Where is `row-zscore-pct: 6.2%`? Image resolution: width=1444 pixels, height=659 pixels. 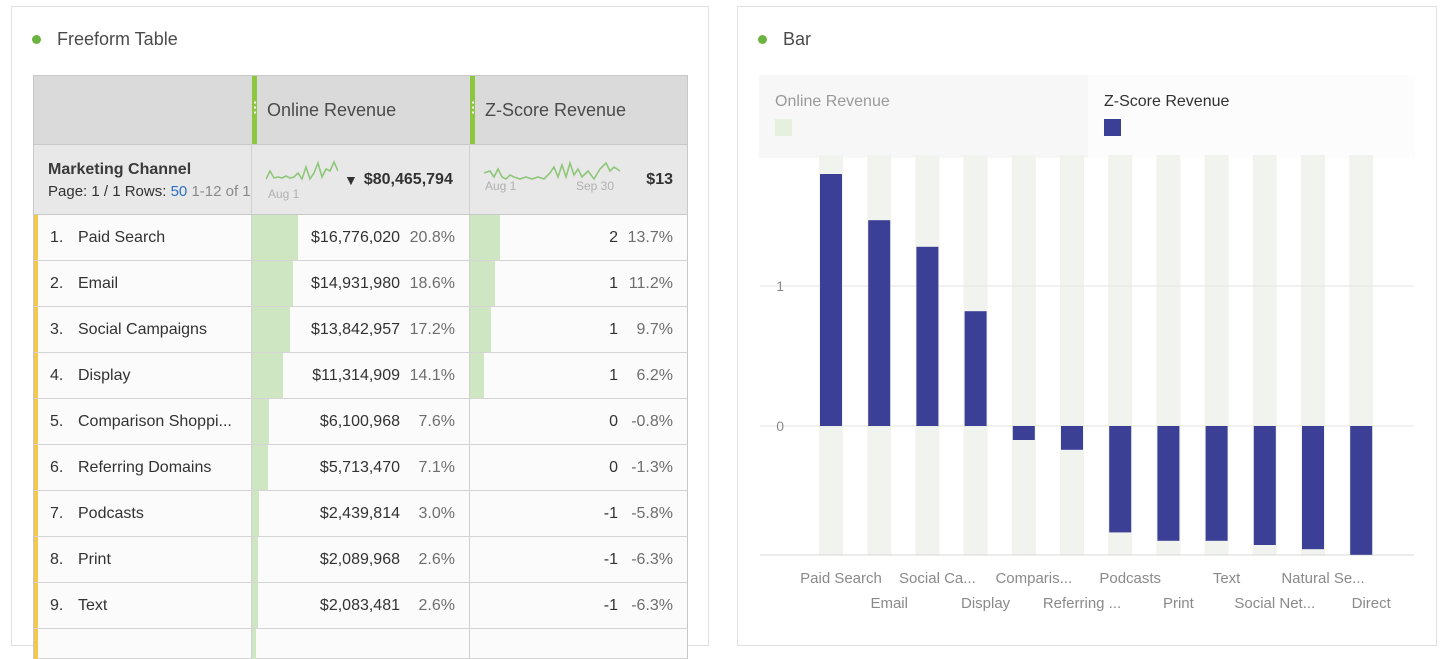 row-zscore-pct: 6.2% is located at coordinates (654, 375).